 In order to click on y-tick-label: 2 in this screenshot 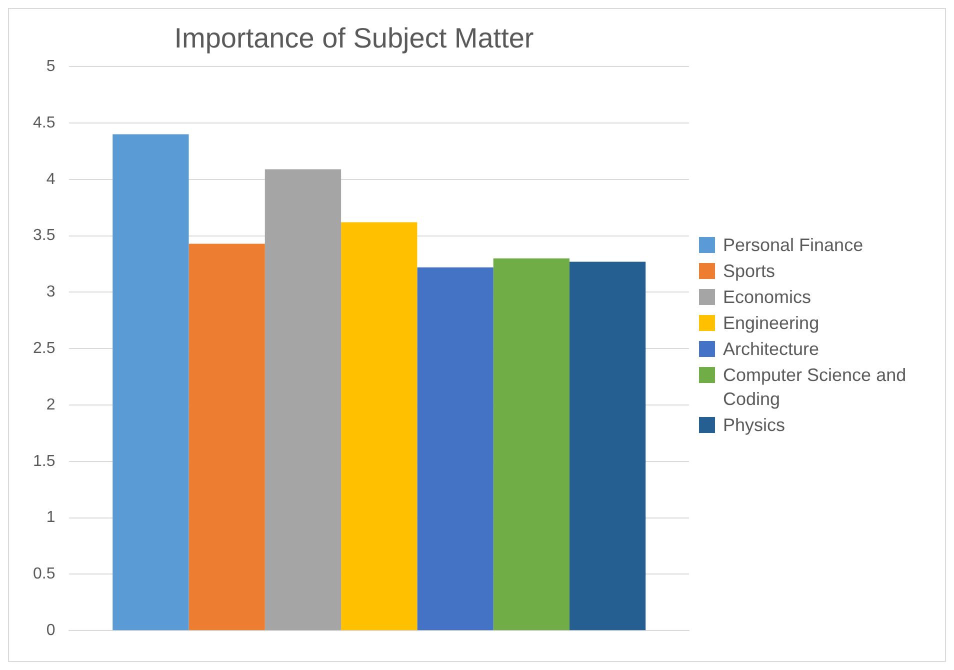, I will do `click(51, 405)`.